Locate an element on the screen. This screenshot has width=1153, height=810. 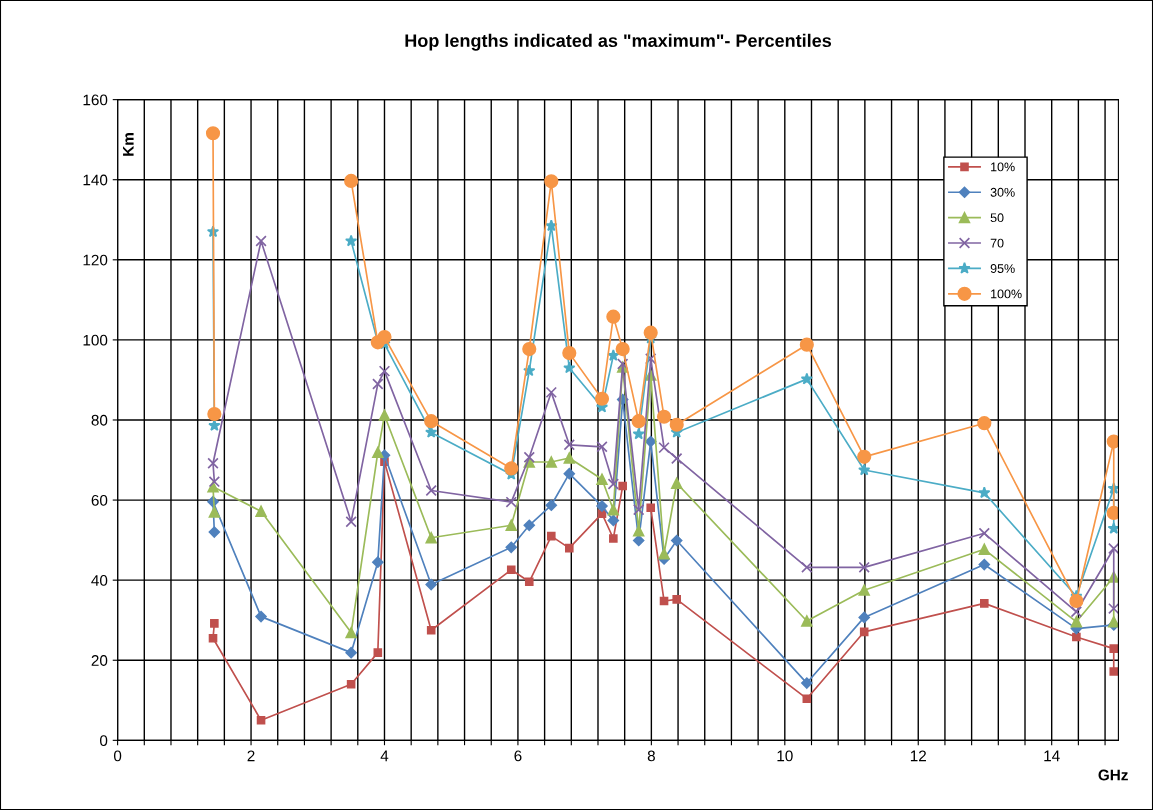
y-tick-label: 40 is located at coordinates (99, 580).